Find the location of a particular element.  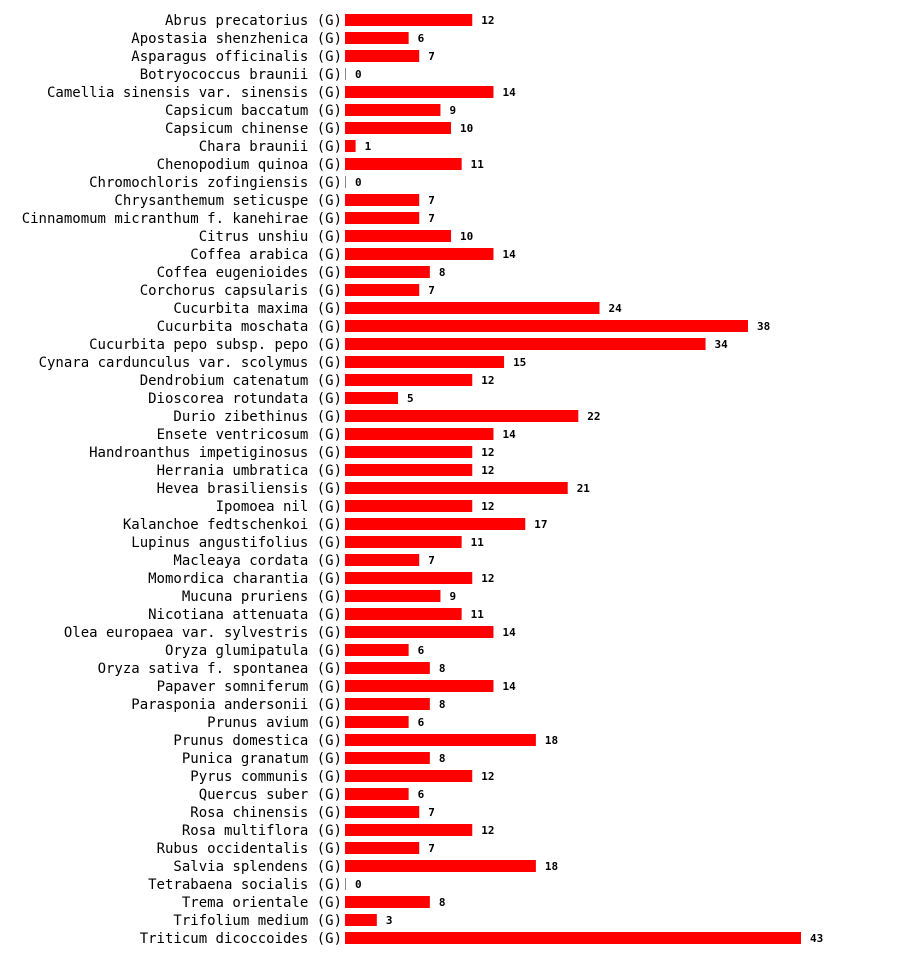

category-label: Cinnamomum micranthum f. kanehirae (G) is located at coordinates (182, 219).